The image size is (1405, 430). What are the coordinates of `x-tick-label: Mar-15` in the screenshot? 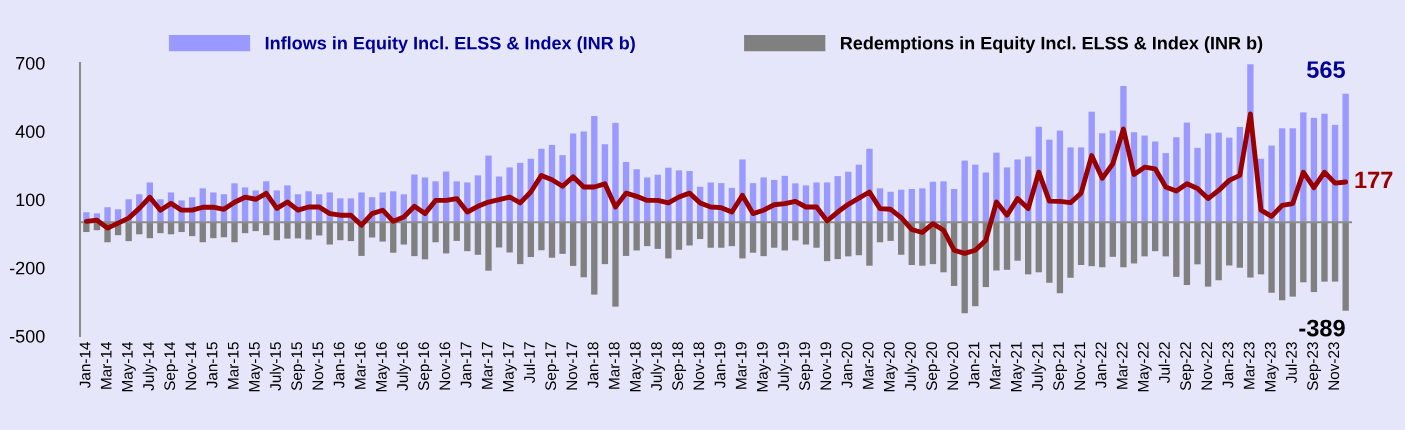 It's located at (233, 365).